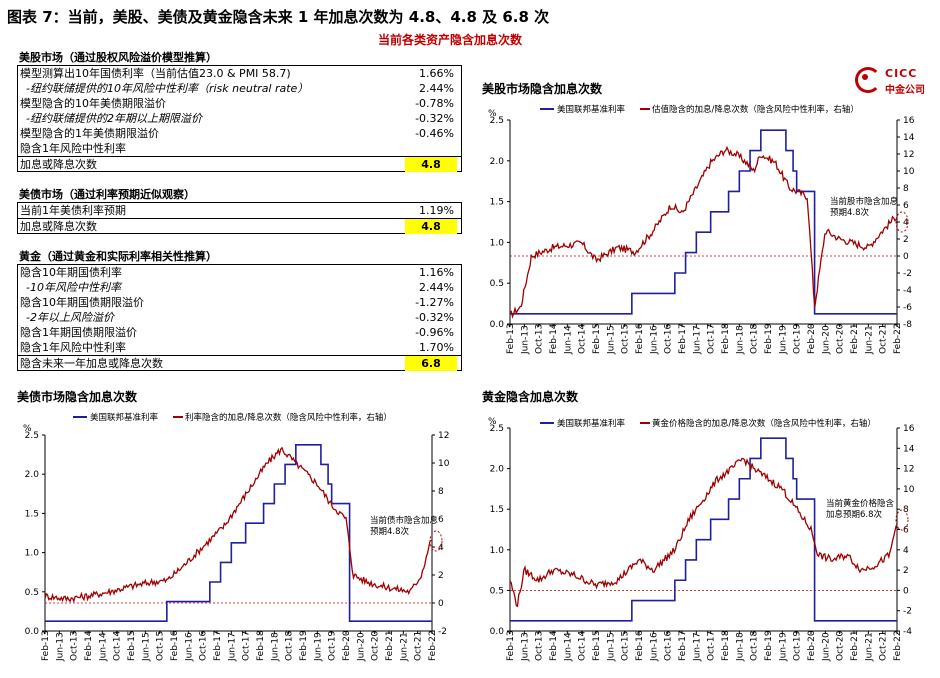 This screenshot has width=940, height=678. What do you see at coordinates (436, 287) in the screenshot?
I see `row-value: 2.44%` at bounding box center [436, 287].